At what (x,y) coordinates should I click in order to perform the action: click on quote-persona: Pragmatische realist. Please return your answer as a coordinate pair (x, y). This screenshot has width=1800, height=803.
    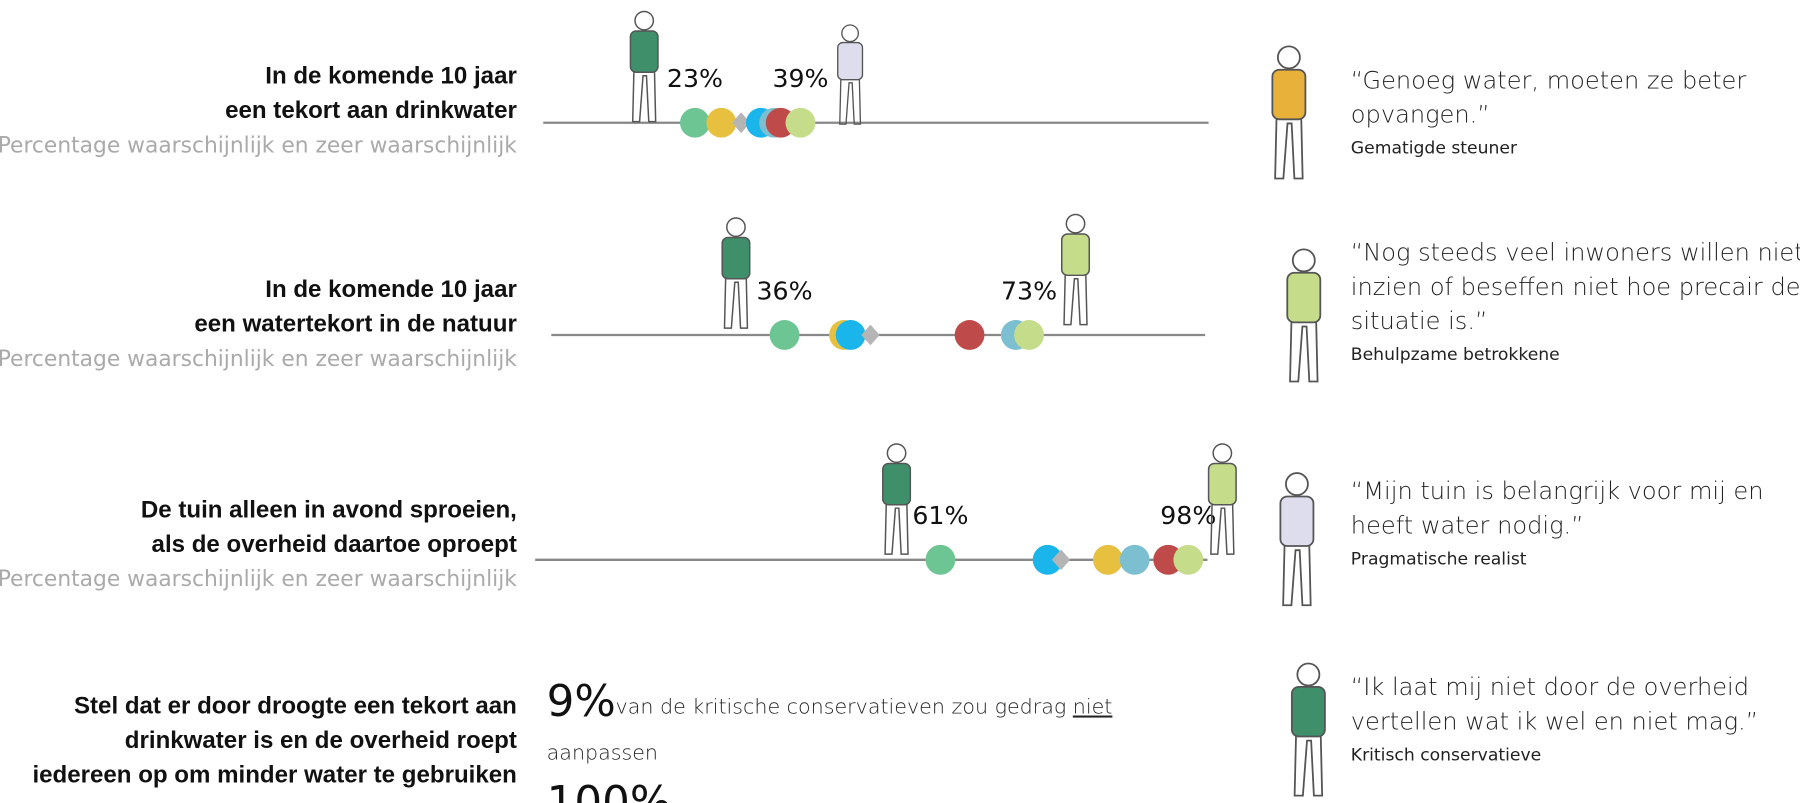
    Looking at the image, I should click on (1439, 559).